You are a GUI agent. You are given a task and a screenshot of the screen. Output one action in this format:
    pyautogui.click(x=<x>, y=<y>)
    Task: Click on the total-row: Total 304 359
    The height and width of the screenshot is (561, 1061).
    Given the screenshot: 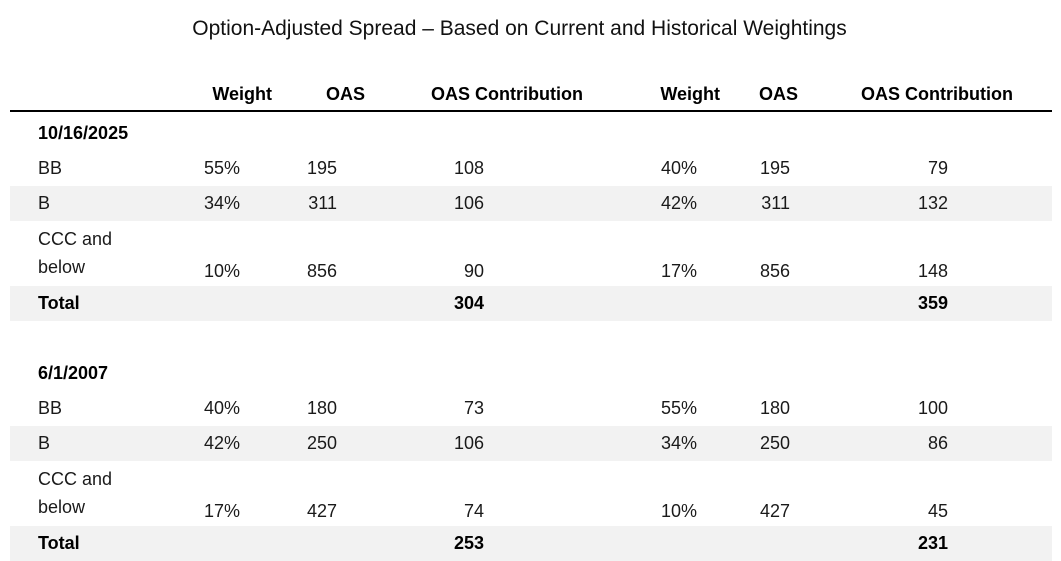 What is the action you would take?
    pyautogui.click(x=531, y=303)
    